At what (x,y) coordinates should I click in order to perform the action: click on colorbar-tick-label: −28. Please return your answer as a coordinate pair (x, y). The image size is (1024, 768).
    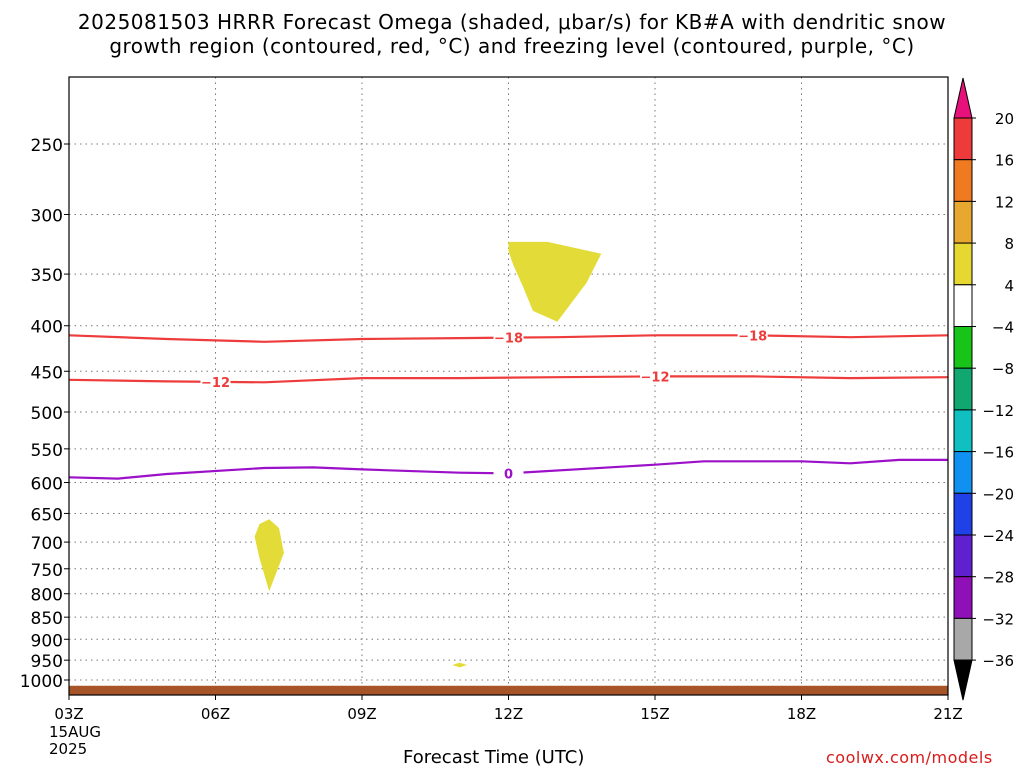
    Looking at the image, I should click on (998, 578).